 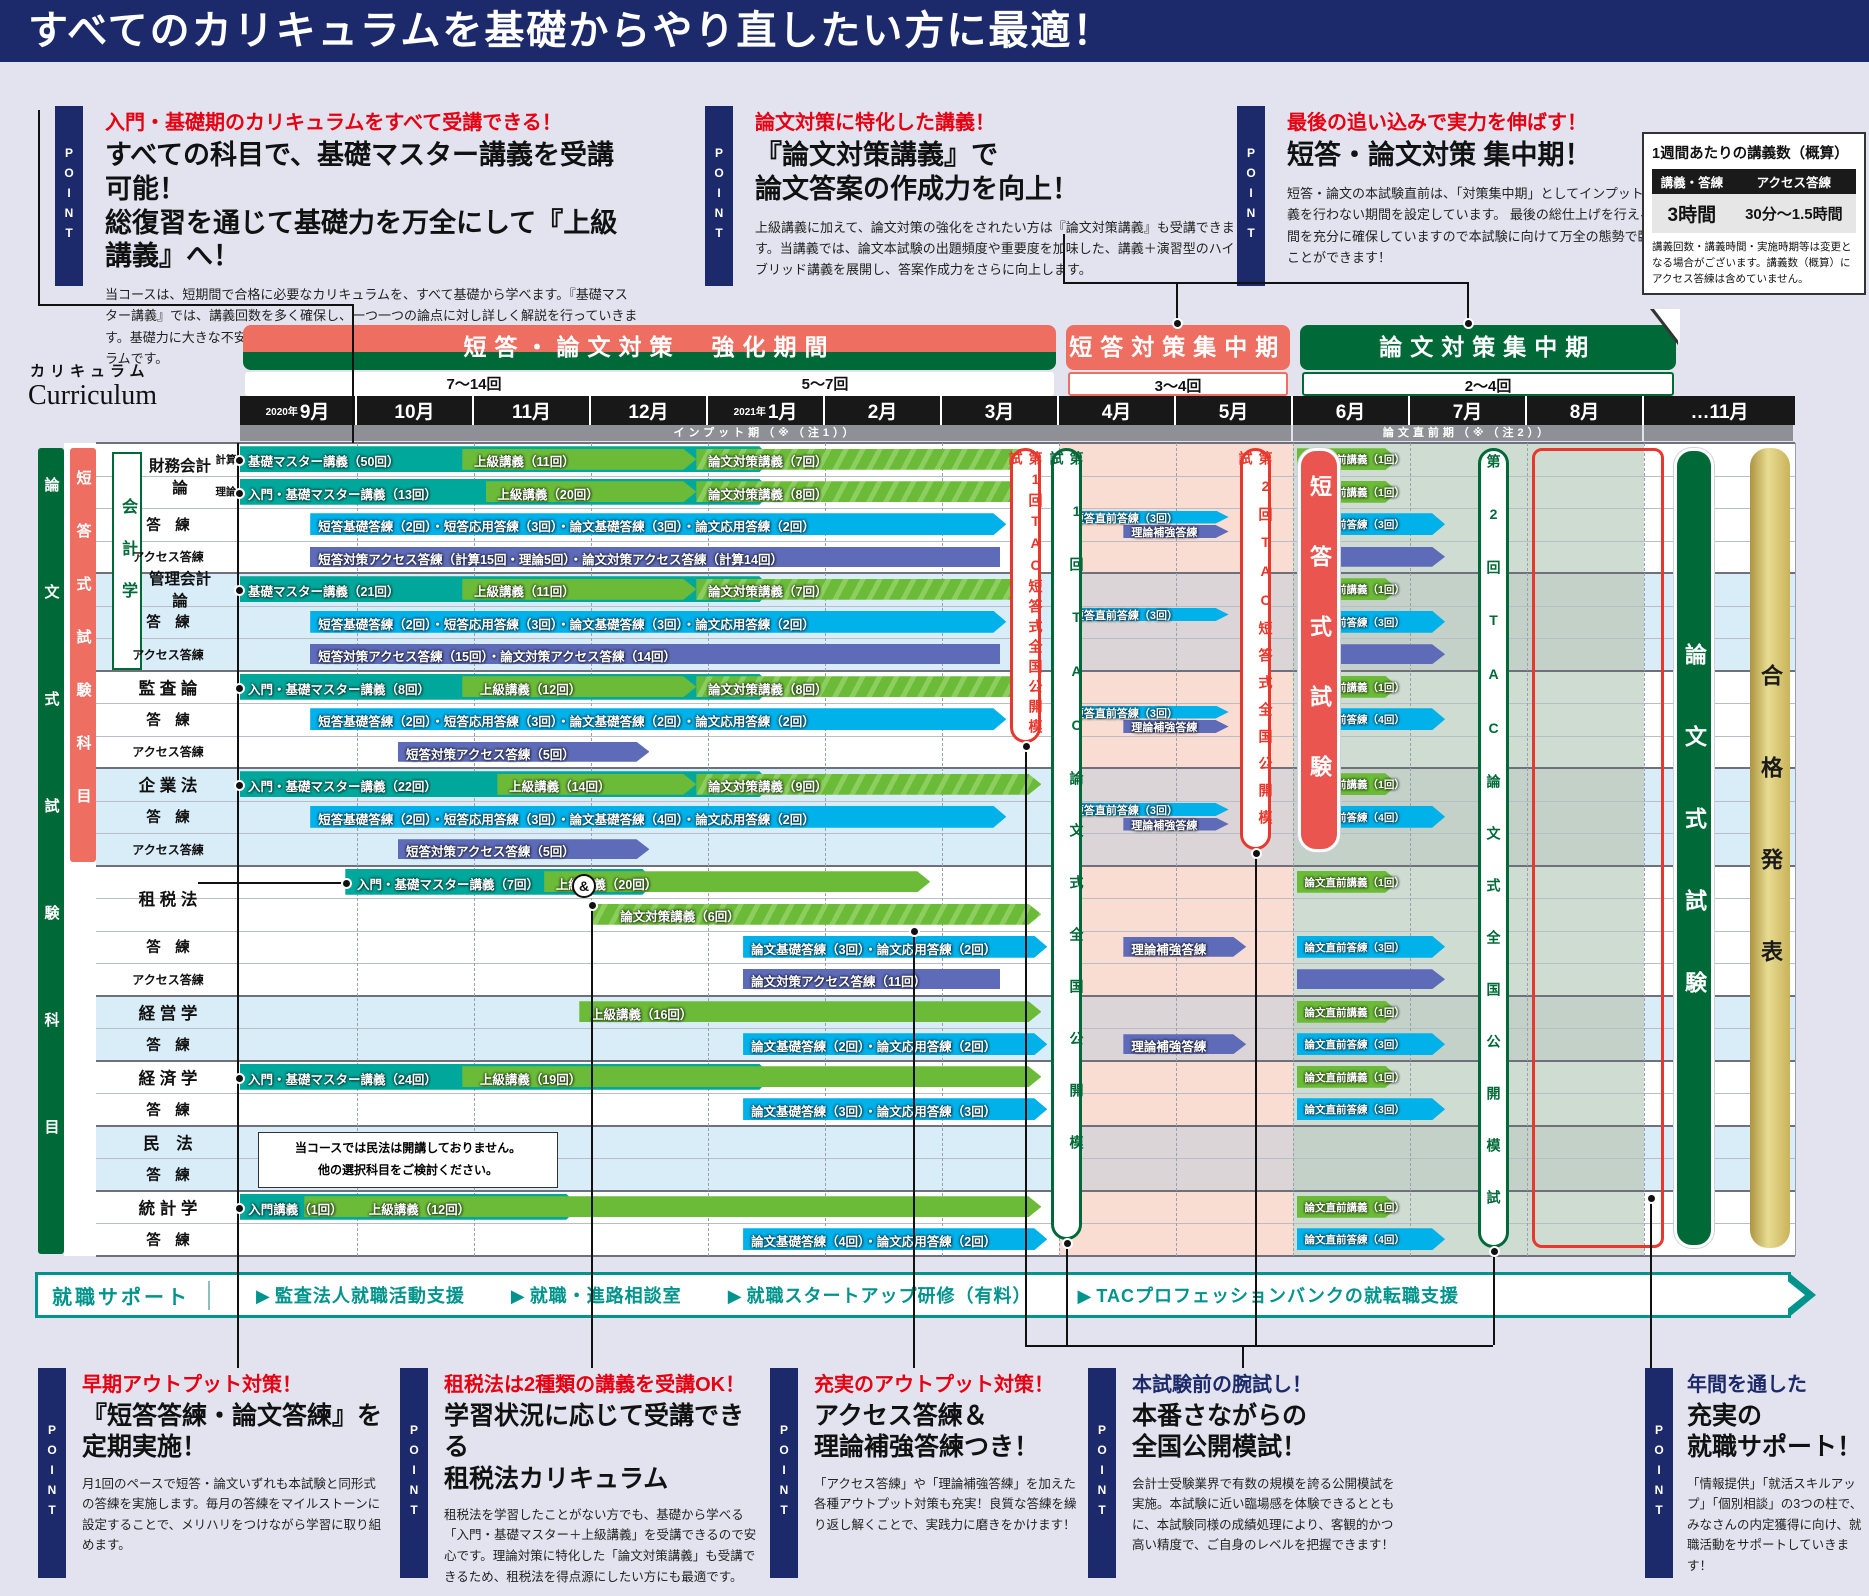 I want to click on gantt-bar-label: 短答対策アクセス答練（15回）・論文対策アクセス答練（14回）, so click(x=497, y=657).